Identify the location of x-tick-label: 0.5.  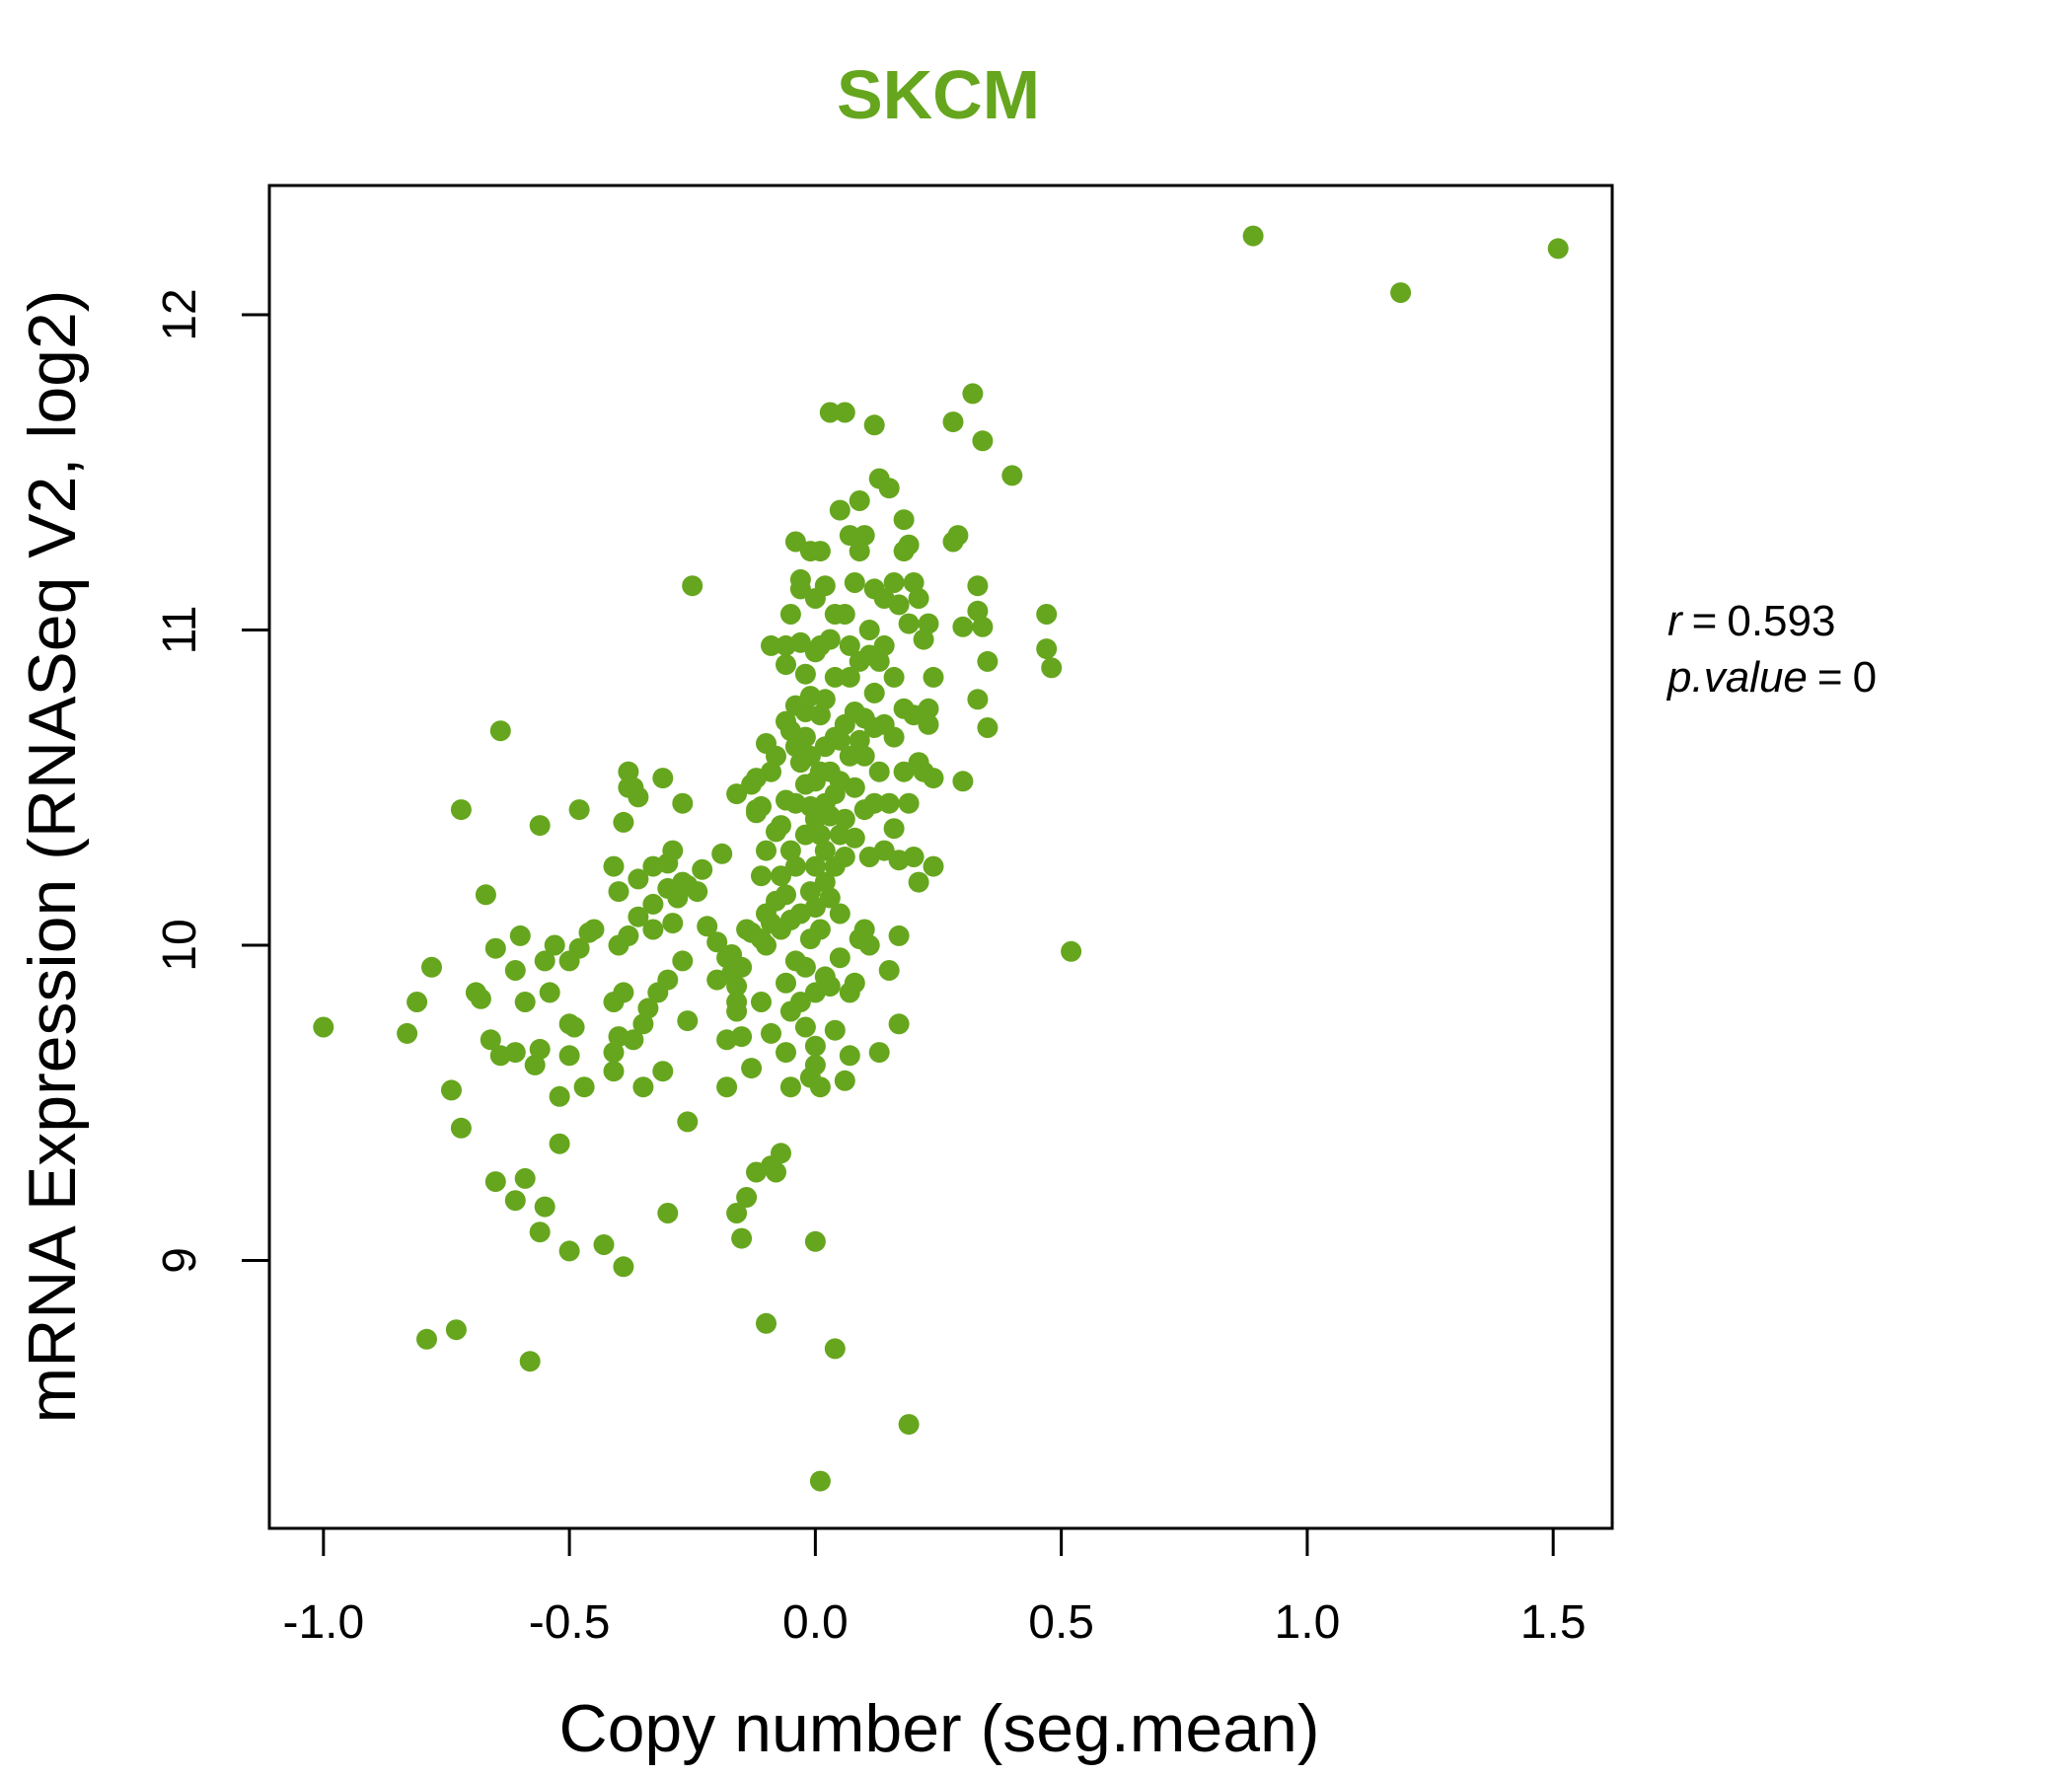
(1061, 1623).